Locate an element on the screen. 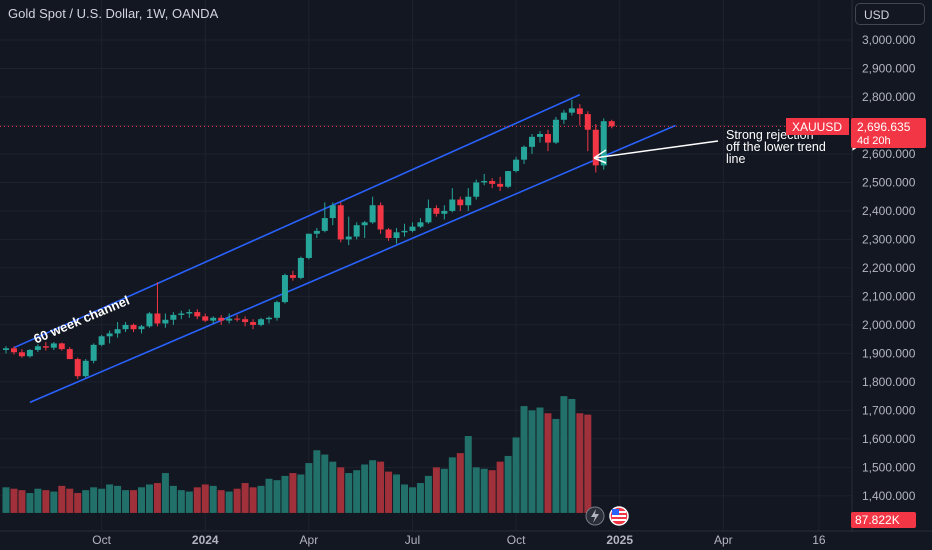  volume-bars is located at coordinates (297, 454).